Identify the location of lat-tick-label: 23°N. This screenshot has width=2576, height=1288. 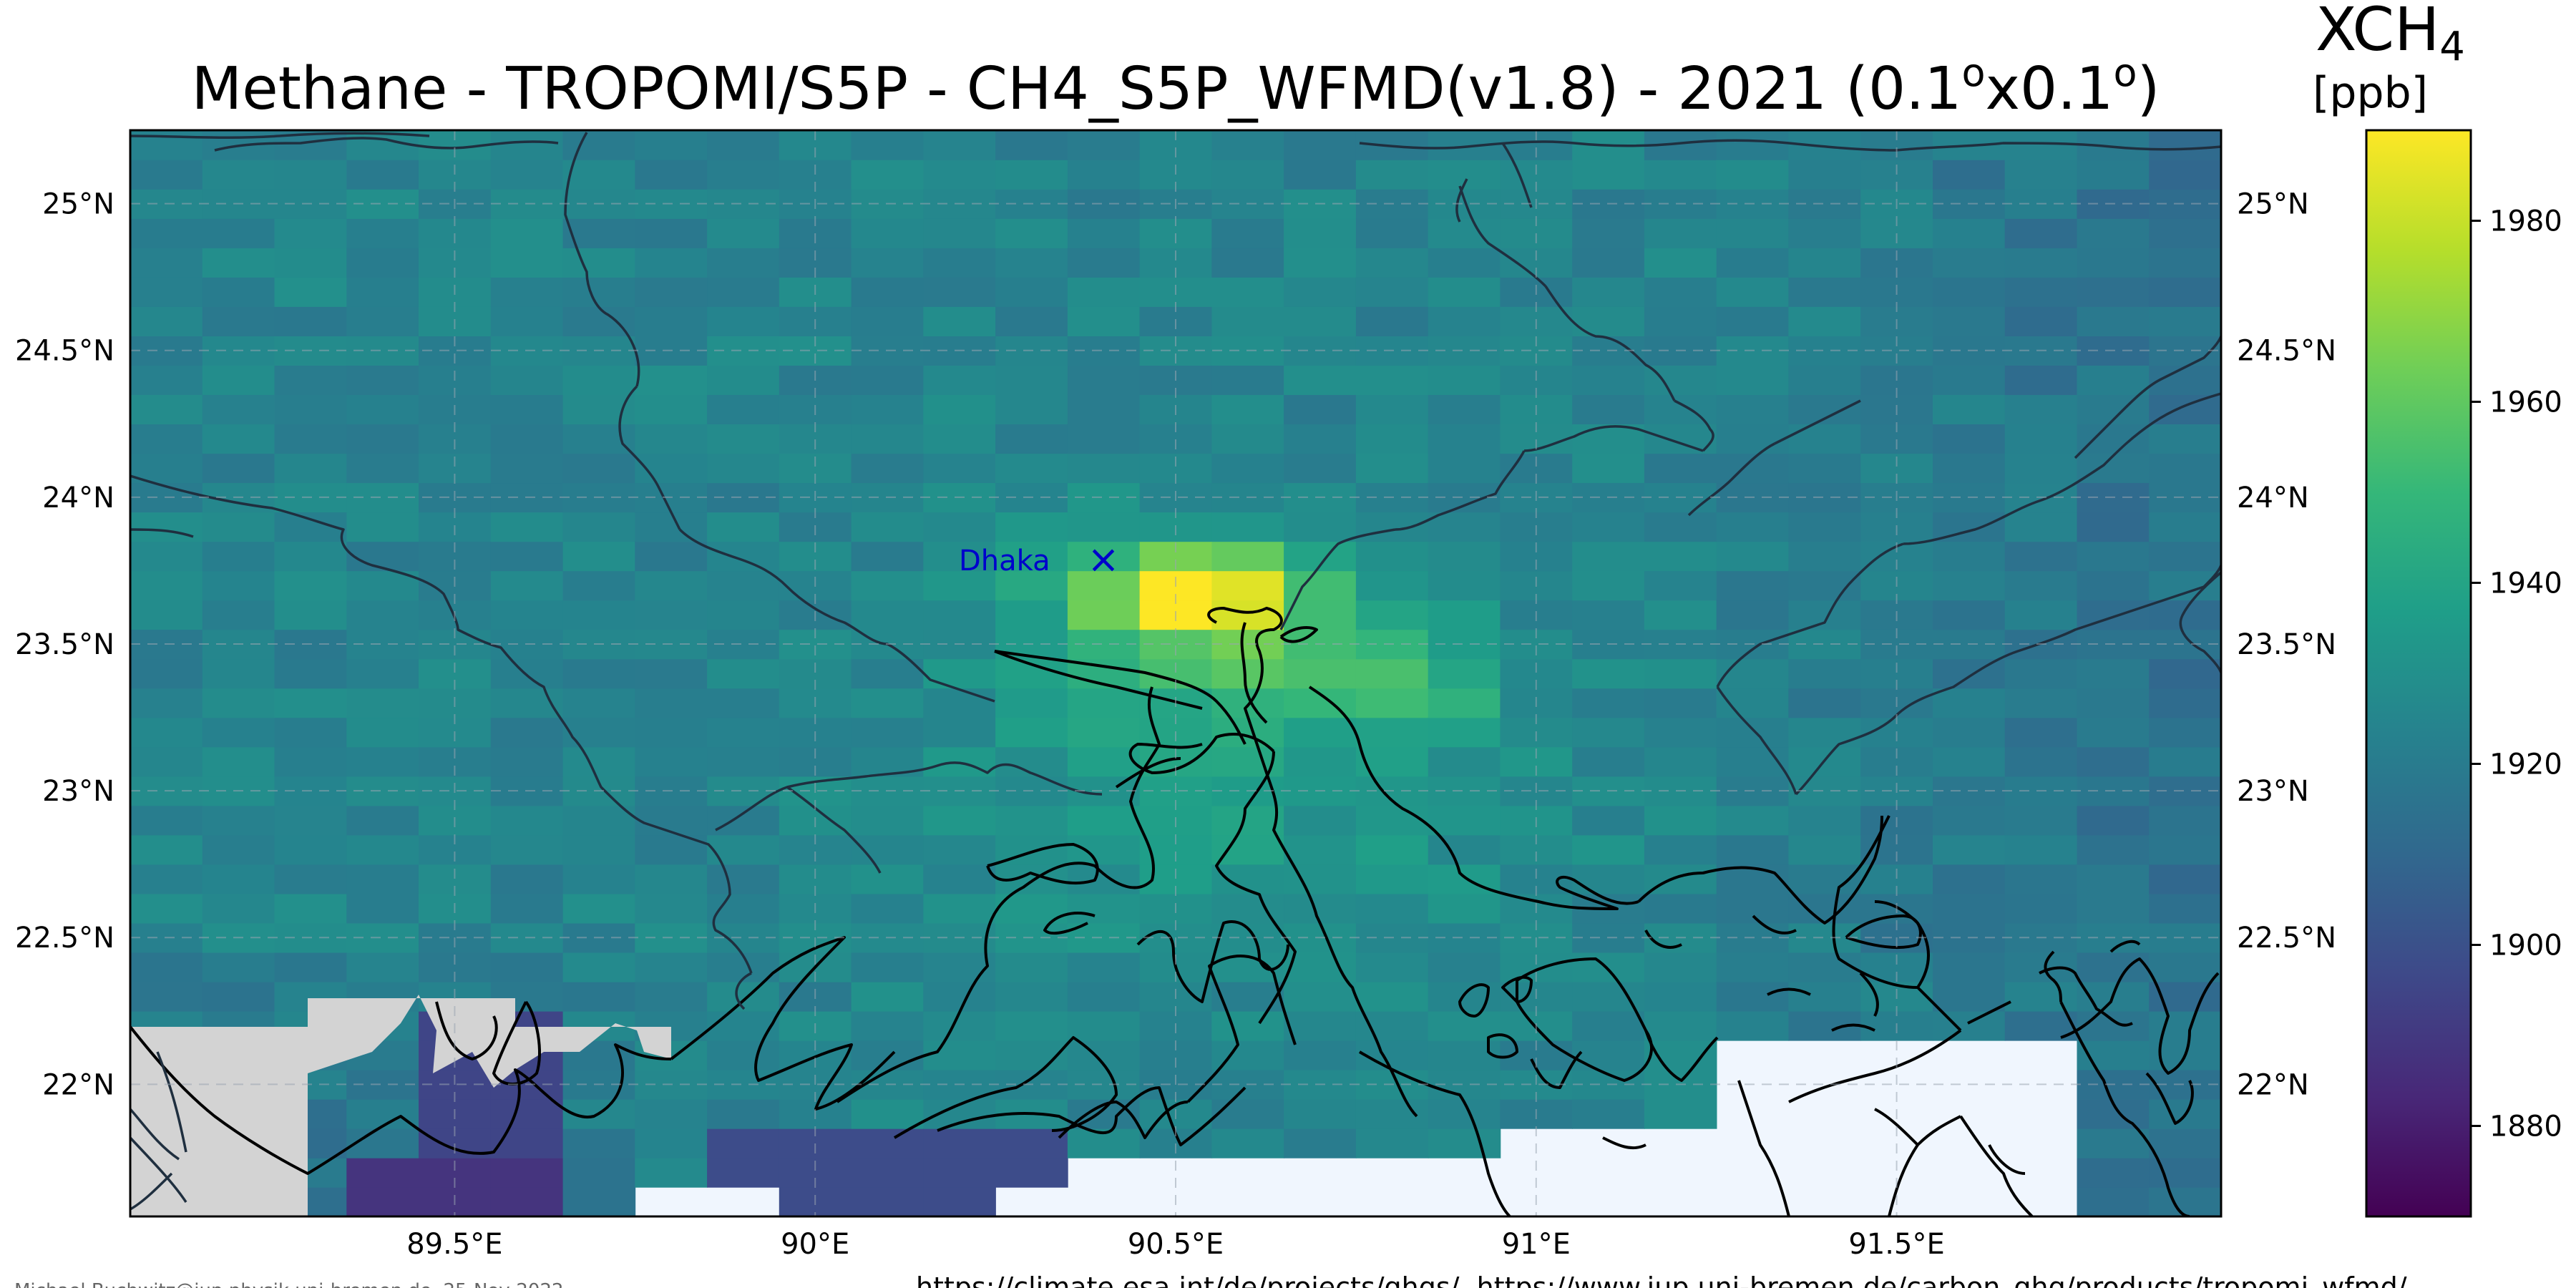
(78, 791).